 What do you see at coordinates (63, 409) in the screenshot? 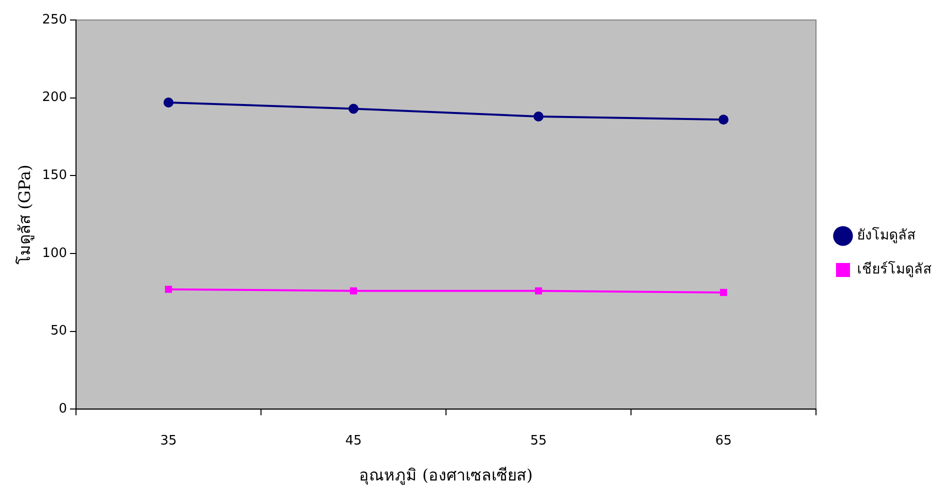
I see `y-tick-label: 0` at bounding box center [63, 409].